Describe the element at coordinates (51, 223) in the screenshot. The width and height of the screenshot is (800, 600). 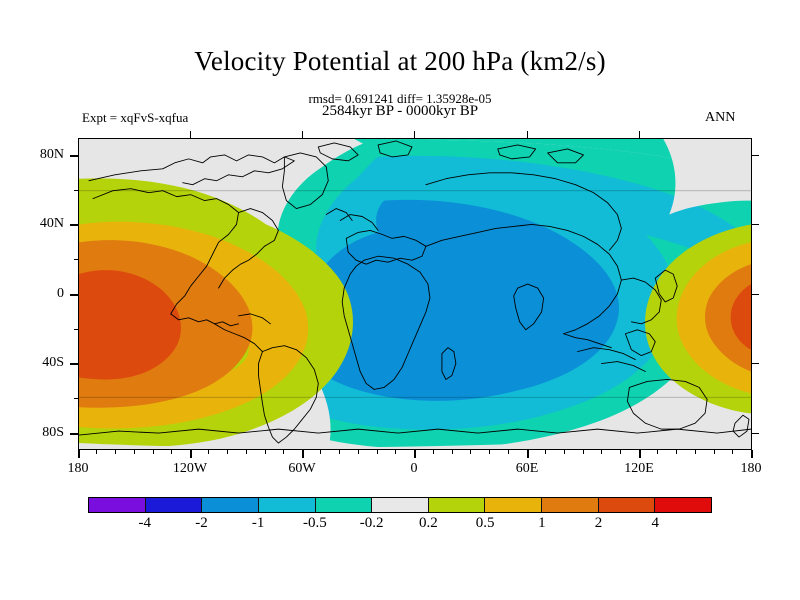
I see `y-tick-label: 40N` at that location.